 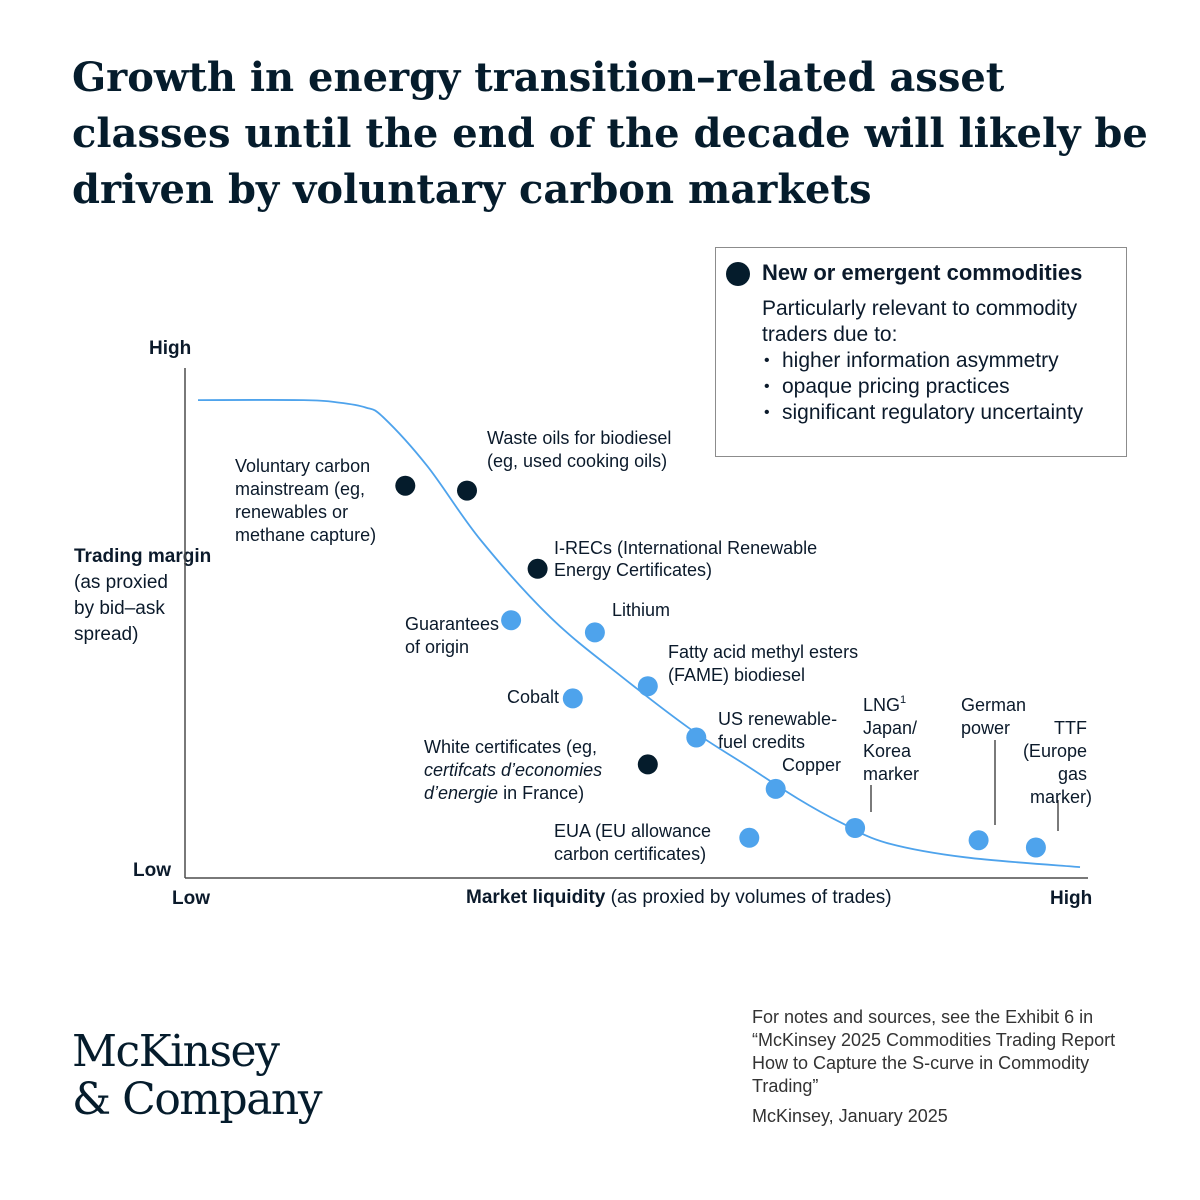 I want to click on legend-bullet: higher information asymmetry, so click(x=919, y=361).